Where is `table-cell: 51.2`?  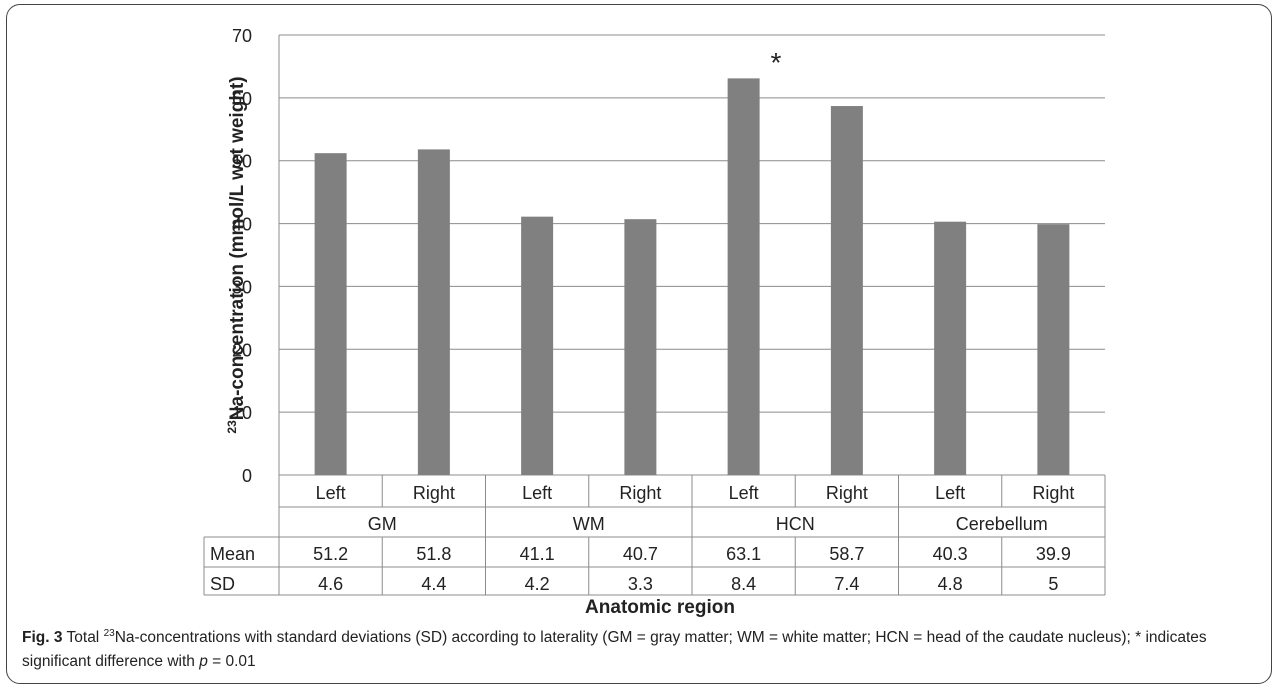
table-cell: 51.2 is located at coordinates (330, 554).